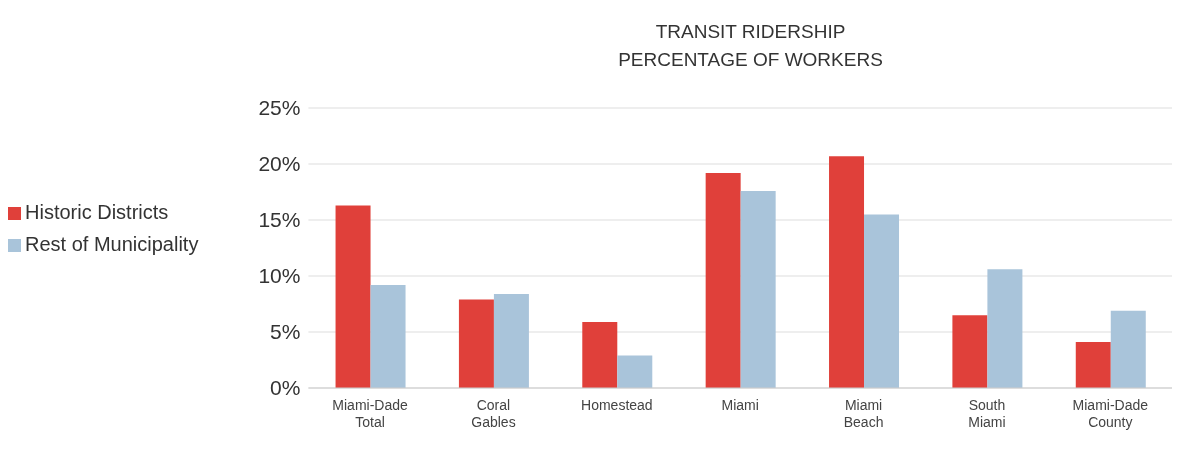 The height and width of the screenshot is (456, 1185). Describe the element at coordinates (285, 332) in the screenshot. I see `y-tick-label: 5%` at that location.